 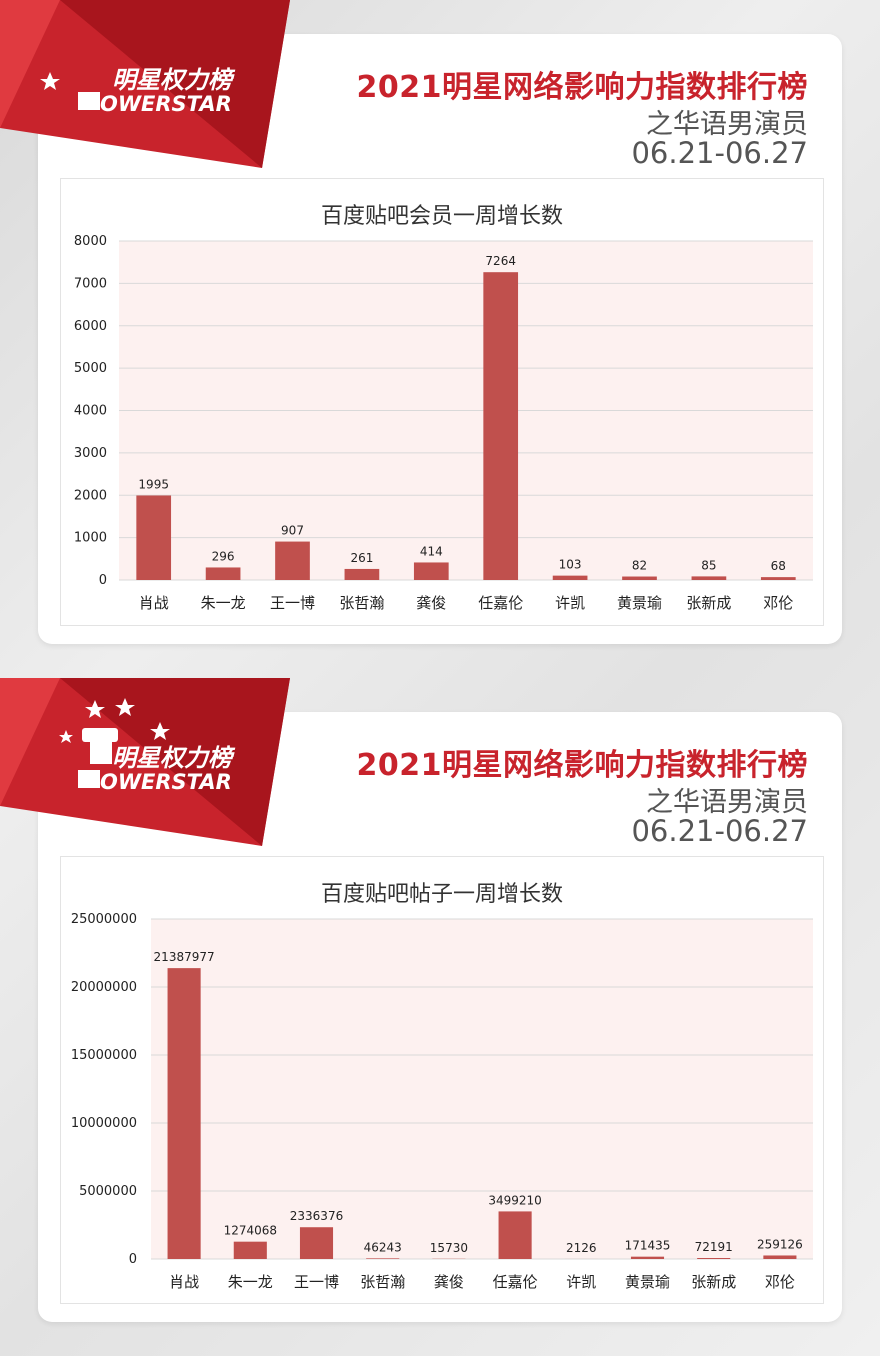 What do you see at coordinates (90, 453) in the screenshot?
I see `y-tick-label: 3000` at bounding box center [90, 453].